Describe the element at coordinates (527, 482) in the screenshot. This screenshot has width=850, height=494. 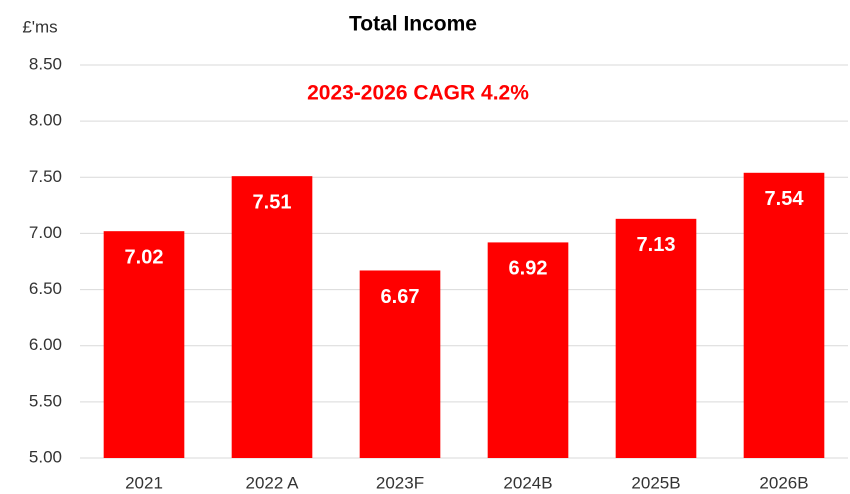
I see `x-tick-label: 2024B` at that location.